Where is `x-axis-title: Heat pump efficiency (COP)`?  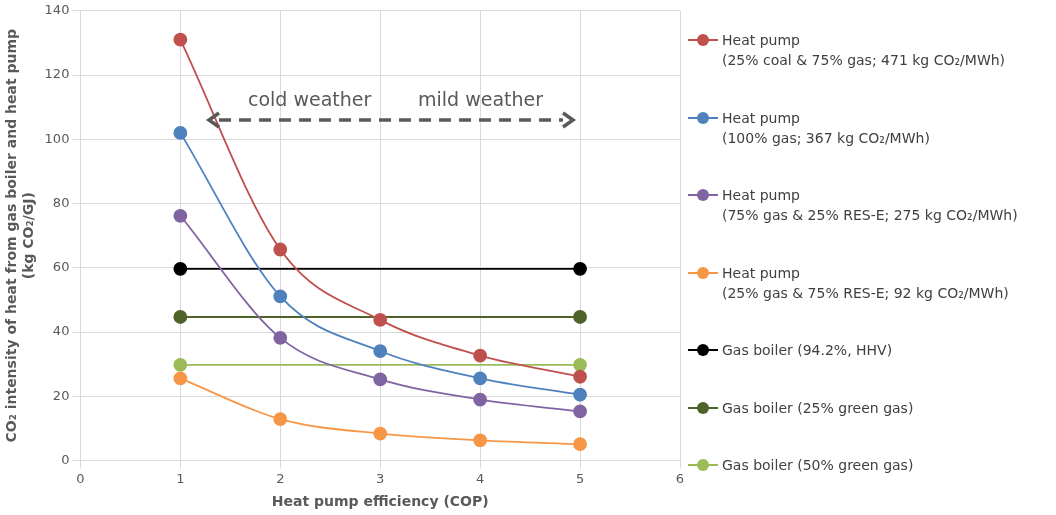 x-axis-title: Heat pump efficiency (COP) is located at coordinates (380, 501).